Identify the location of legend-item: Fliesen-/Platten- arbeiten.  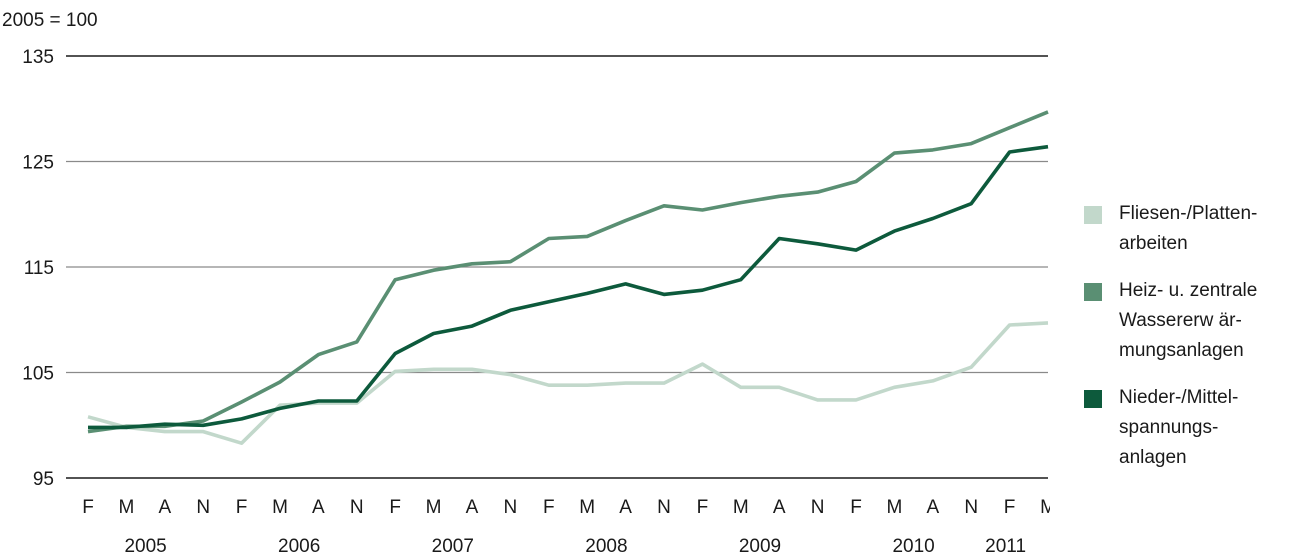
(1186, 231).